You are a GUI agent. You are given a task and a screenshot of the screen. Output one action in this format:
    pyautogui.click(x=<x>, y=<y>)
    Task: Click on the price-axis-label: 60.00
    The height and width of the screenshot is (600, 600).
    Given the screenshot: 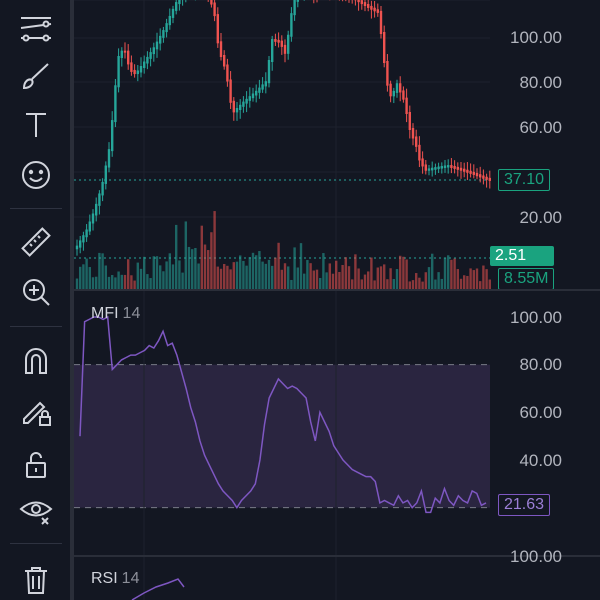 What is the action you would take?
    pyautogui.click(x=540, y=127)
    